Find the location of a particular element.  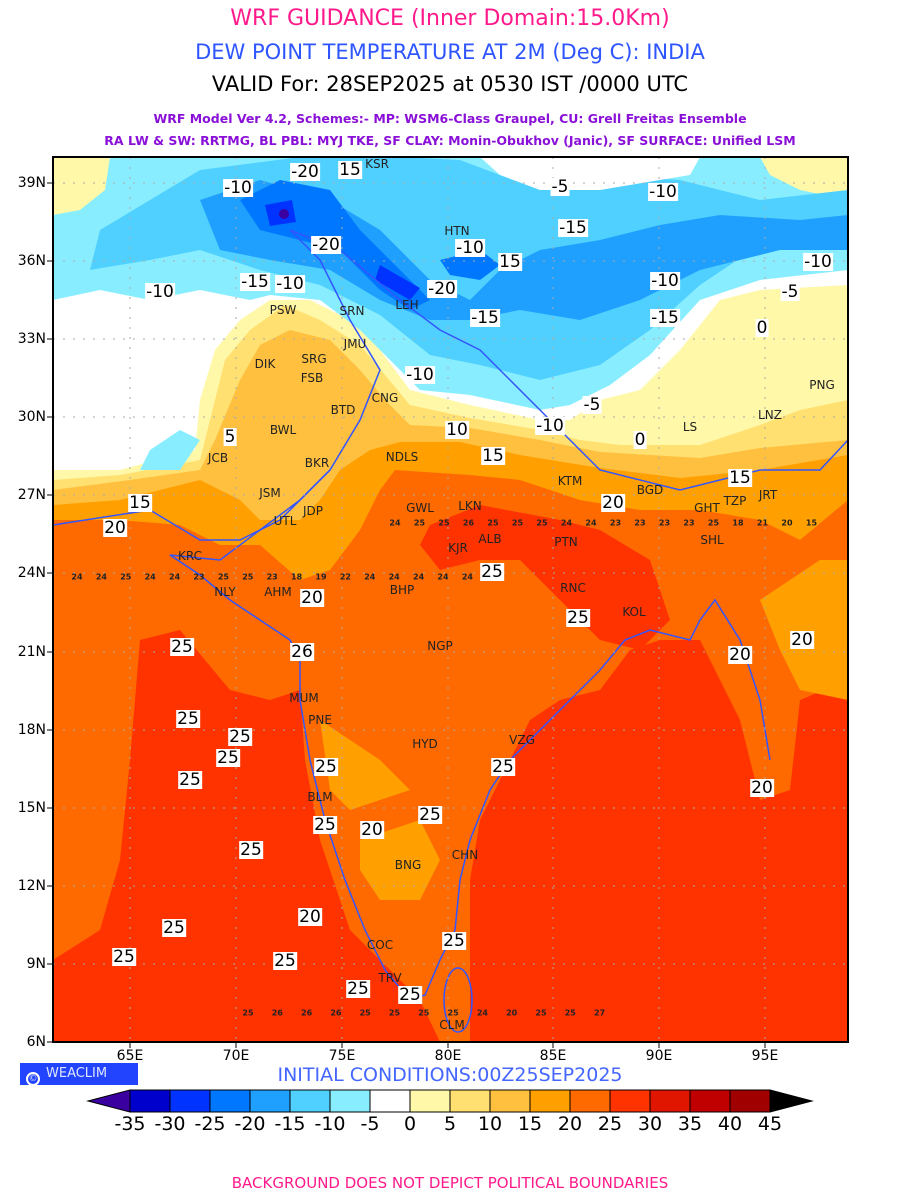

colorbar is located at coordinates (450, 1101).